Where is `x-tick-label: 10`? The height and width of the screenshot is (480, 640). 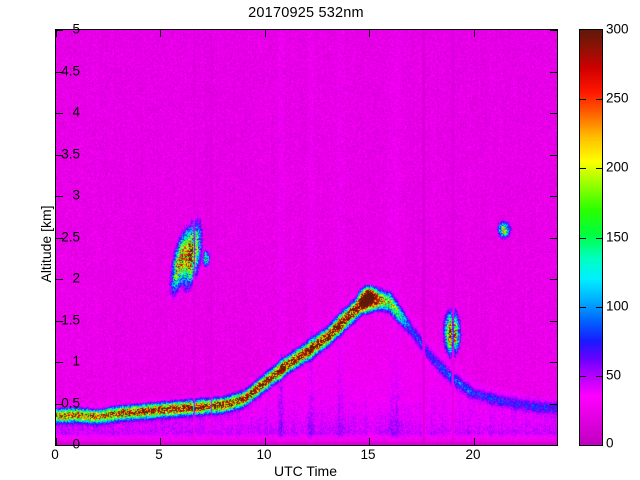 x-tick-label: 10 is located at coordinates (264, 454).